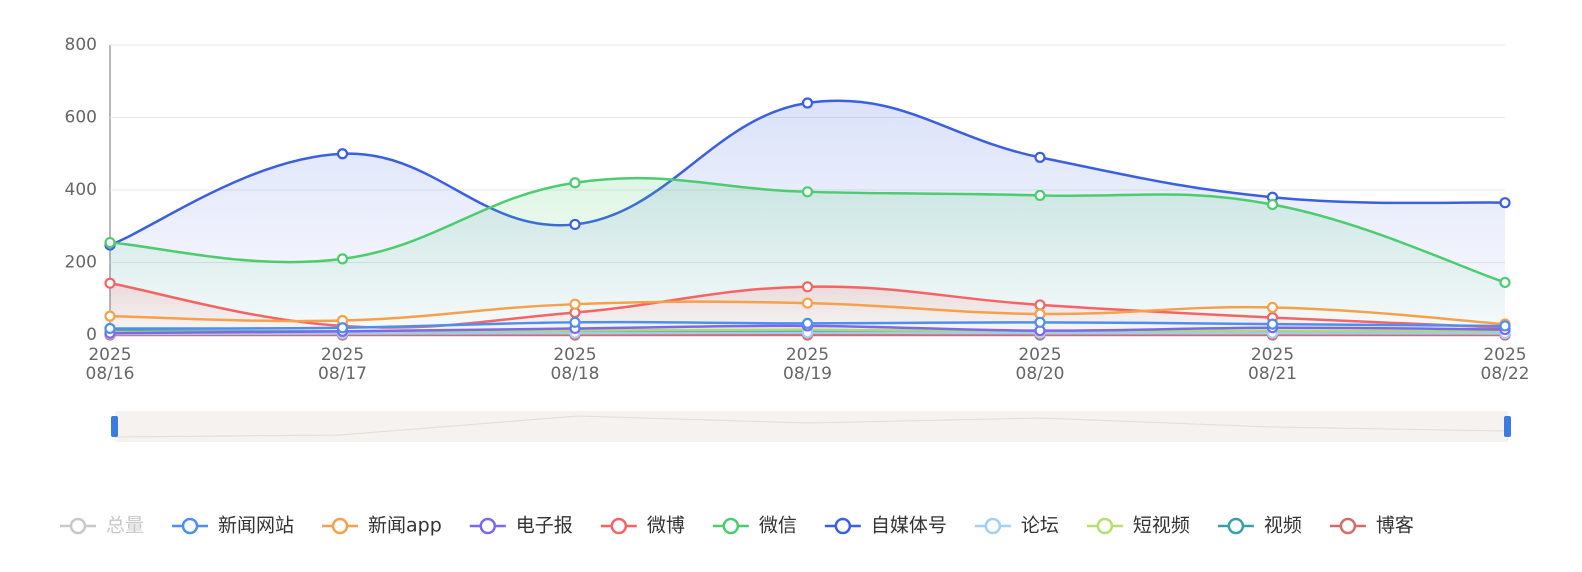 Image resolution: width=1582 pixels, height=572 pixels. I want to click on x-tick-label: 2025 08/17, so click(342, 364).